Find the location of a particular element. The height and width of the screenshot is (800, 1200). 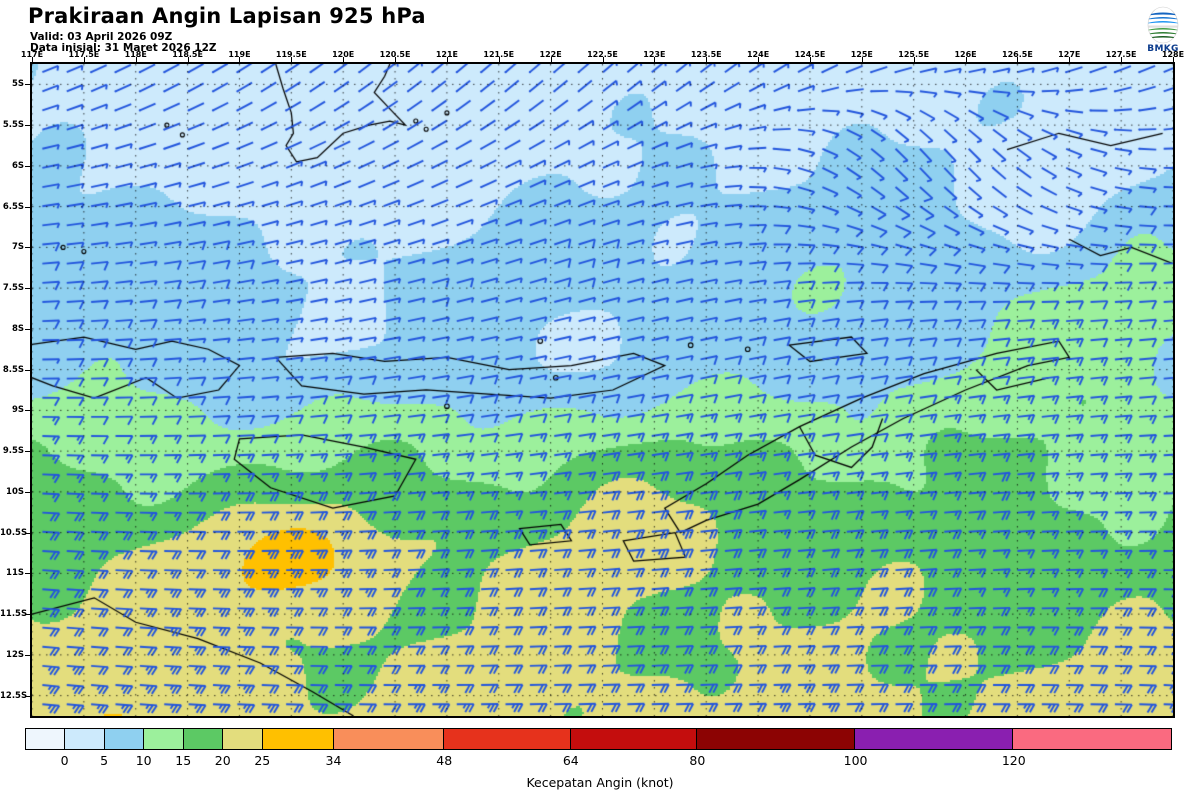

x-axis-tick-label: 119E is located at coordinates (239, 54).